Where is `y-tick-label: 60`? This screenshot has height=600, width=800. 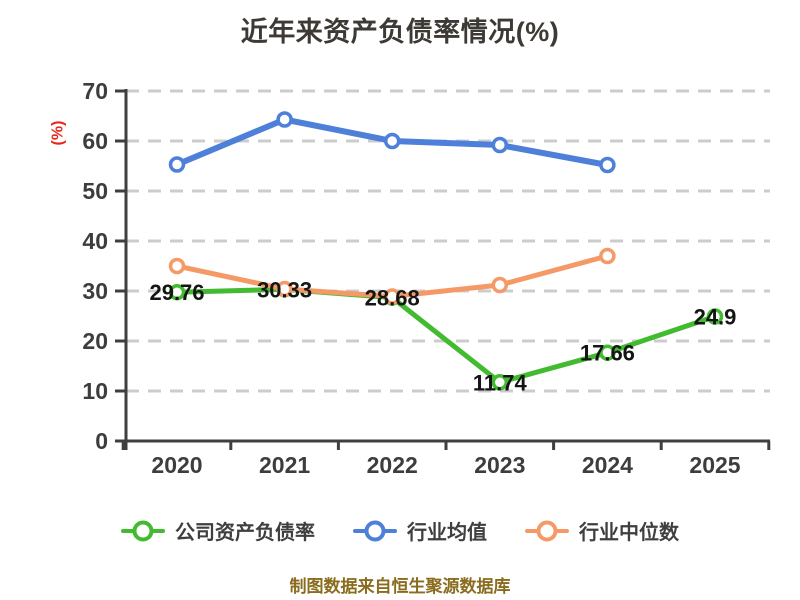 y-tick-label: 60 is located at coordinates (95, 141).